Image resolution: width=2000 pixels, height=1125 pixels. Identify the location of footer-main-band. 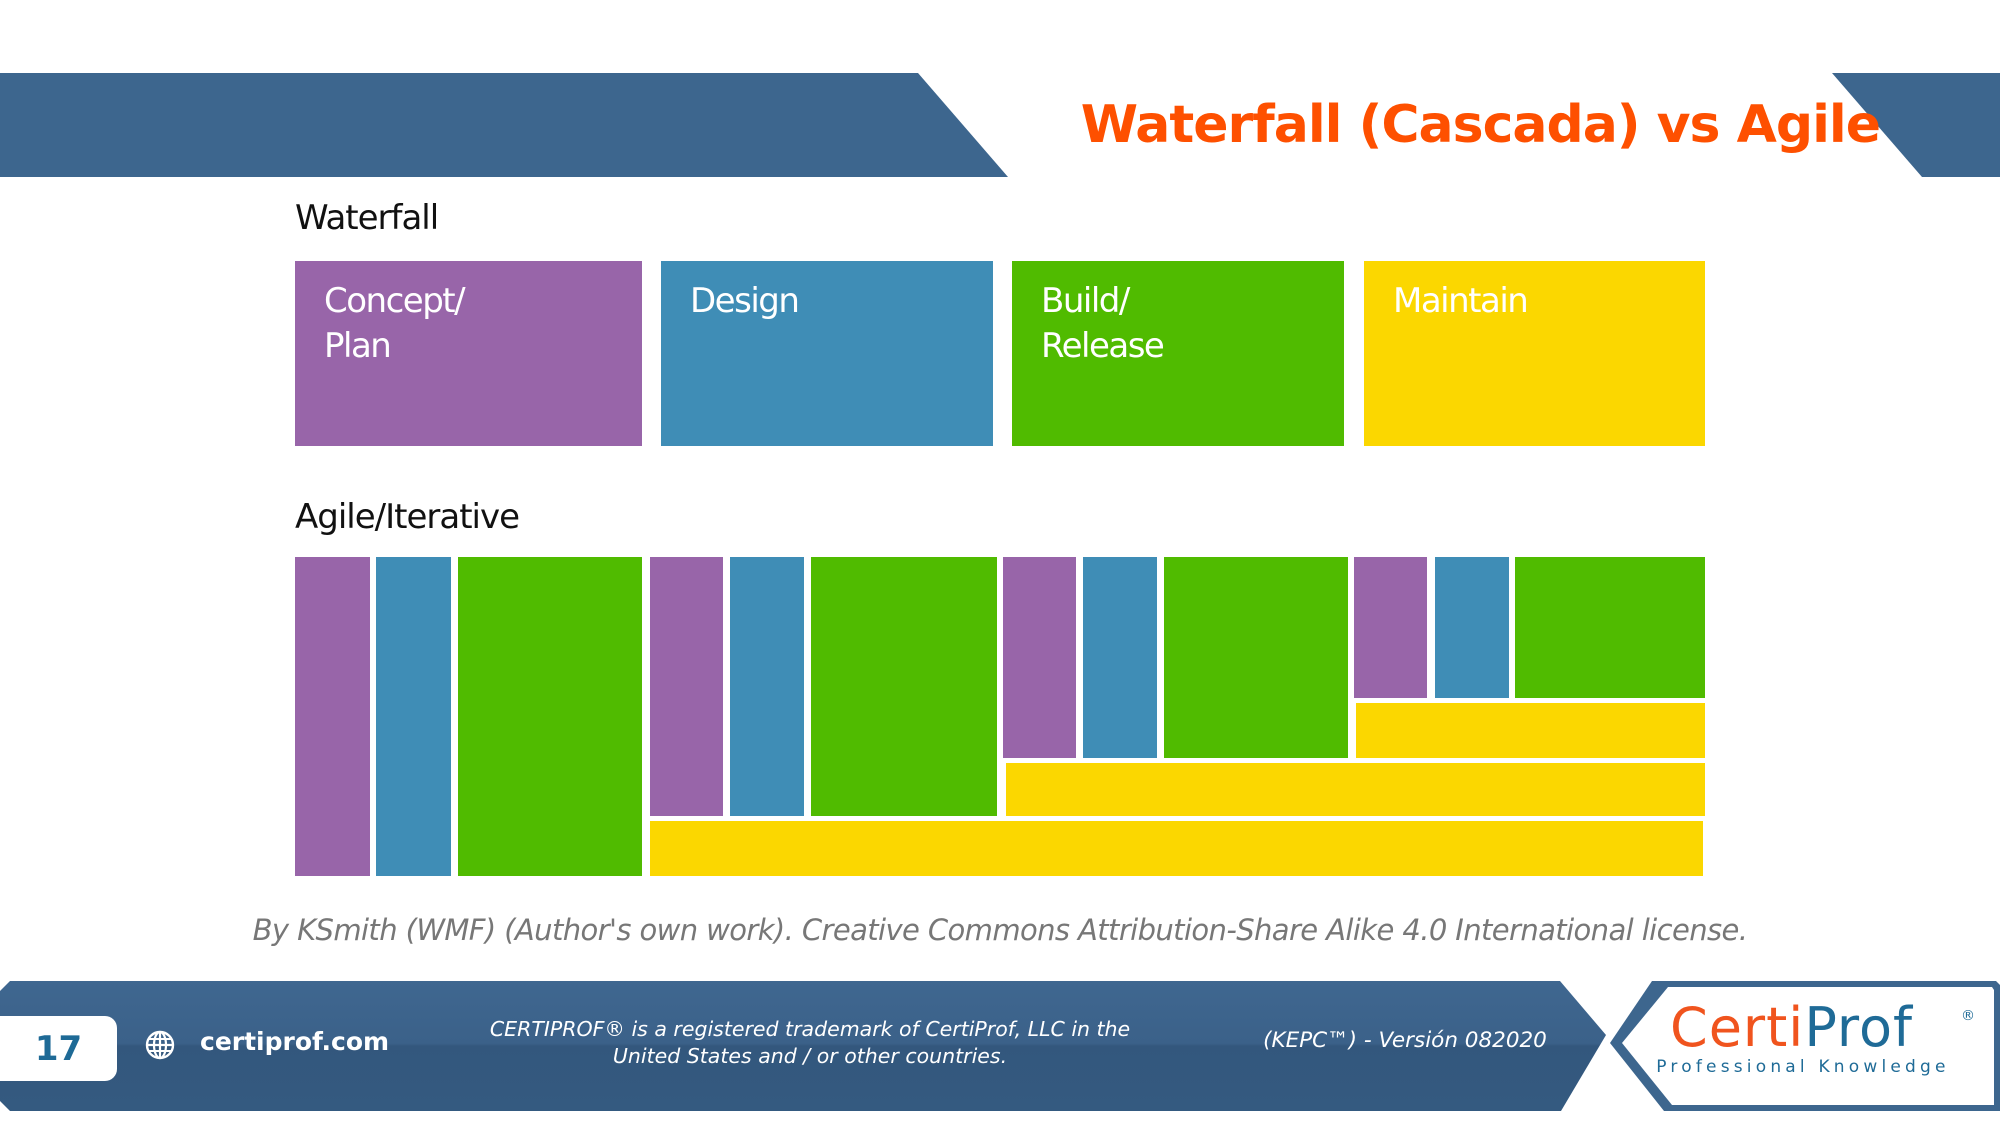
(803, 1046).